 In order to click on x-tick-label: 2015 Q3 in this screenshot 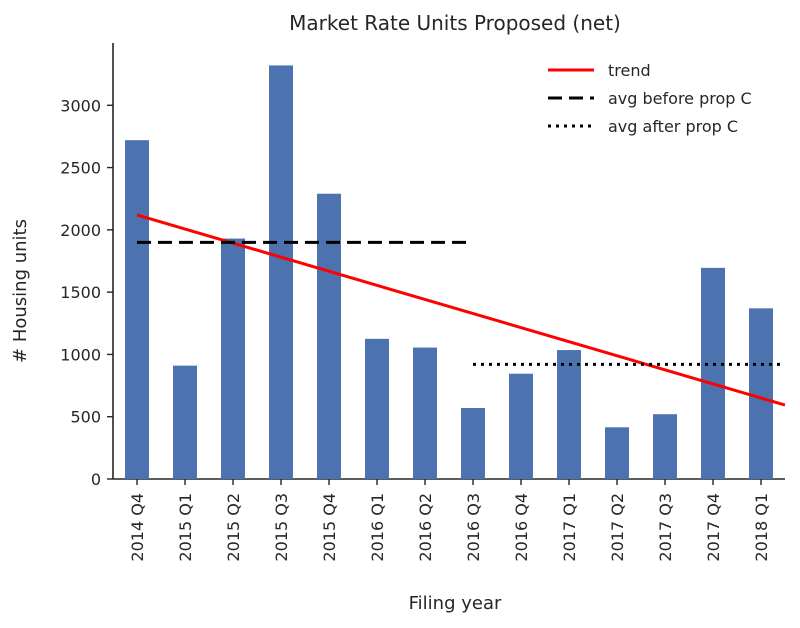, I will do `click(281, 527)`.